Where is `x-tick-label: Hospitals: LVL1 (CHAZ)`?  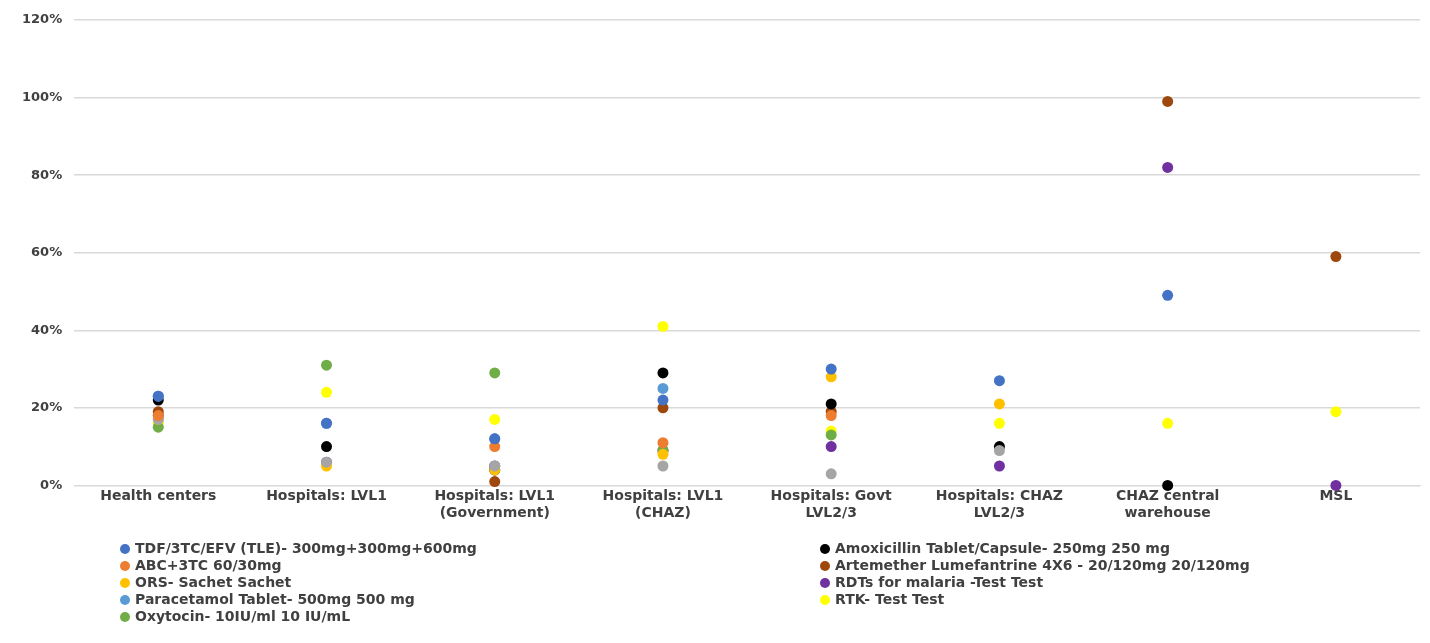
x-tick-label: Hospitals: LVL1 (CHAZ) is located at coordinates (663, 504).